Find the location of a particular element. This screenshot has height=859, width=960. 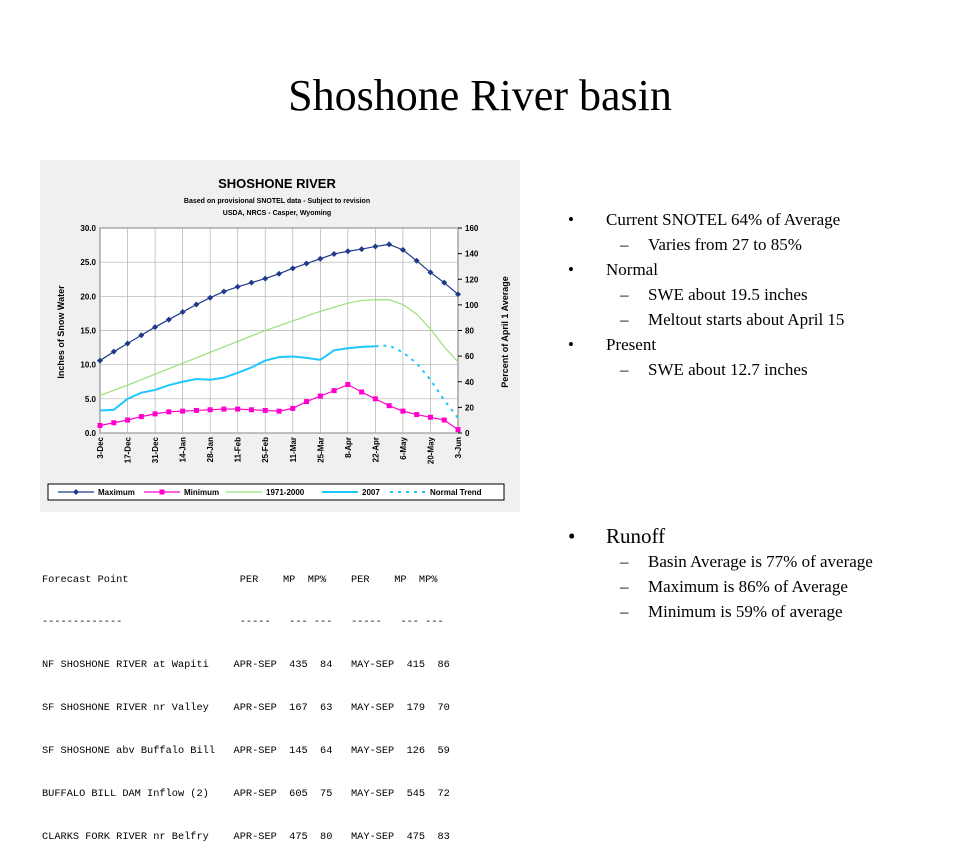

x-tick-label: 31-Dec is located at coordinates (155, 449).